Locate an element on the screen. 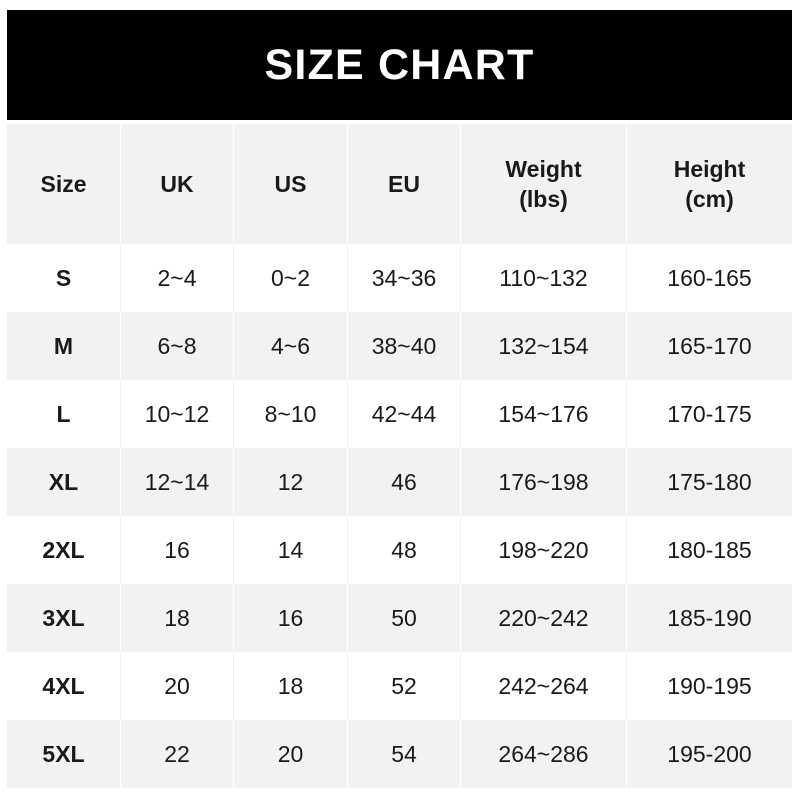 Image resolution: width=800 pixels, height=800 pixels. cell-size: 3XL is located at coordinates (64, 618).